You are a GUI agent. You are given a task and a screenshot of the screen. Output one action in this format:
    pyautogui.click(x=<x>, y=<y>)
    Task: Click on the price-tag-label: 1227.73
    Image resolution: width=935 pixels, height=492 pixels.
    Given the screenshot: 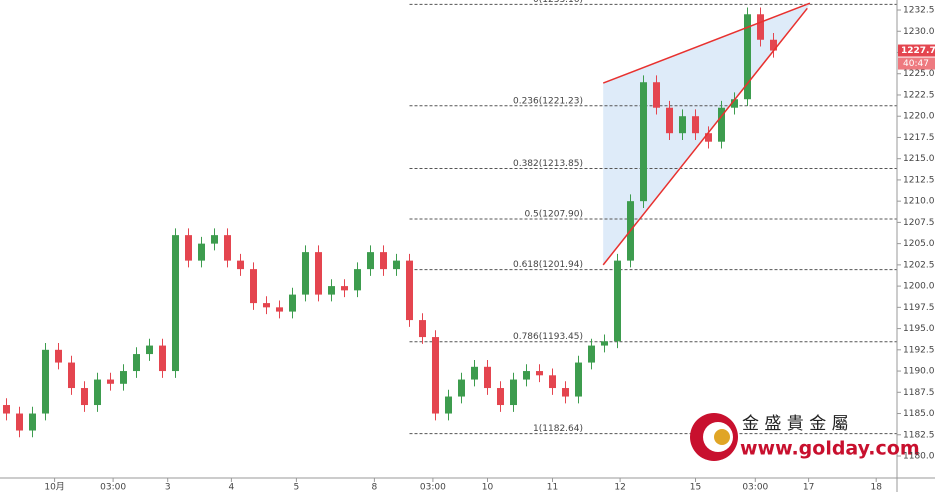 What is the action you would take?
    pyautogui.click(x=918, y=51)
    